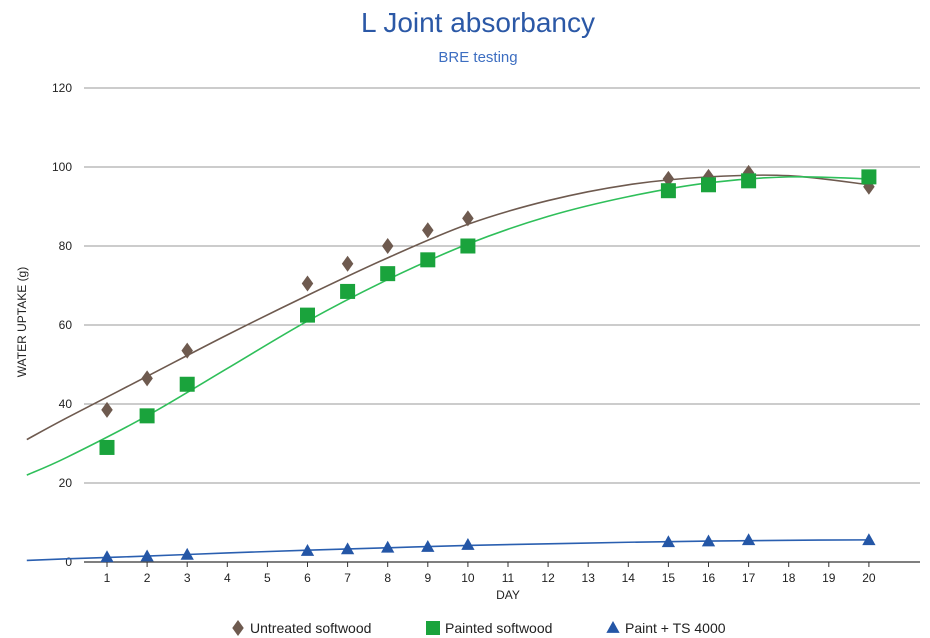 The width and height of the screenshot is (930, 638). Describe the element at coordinates (709, 578) in the screenshot. I see `x-tick-label: 16` at that location.